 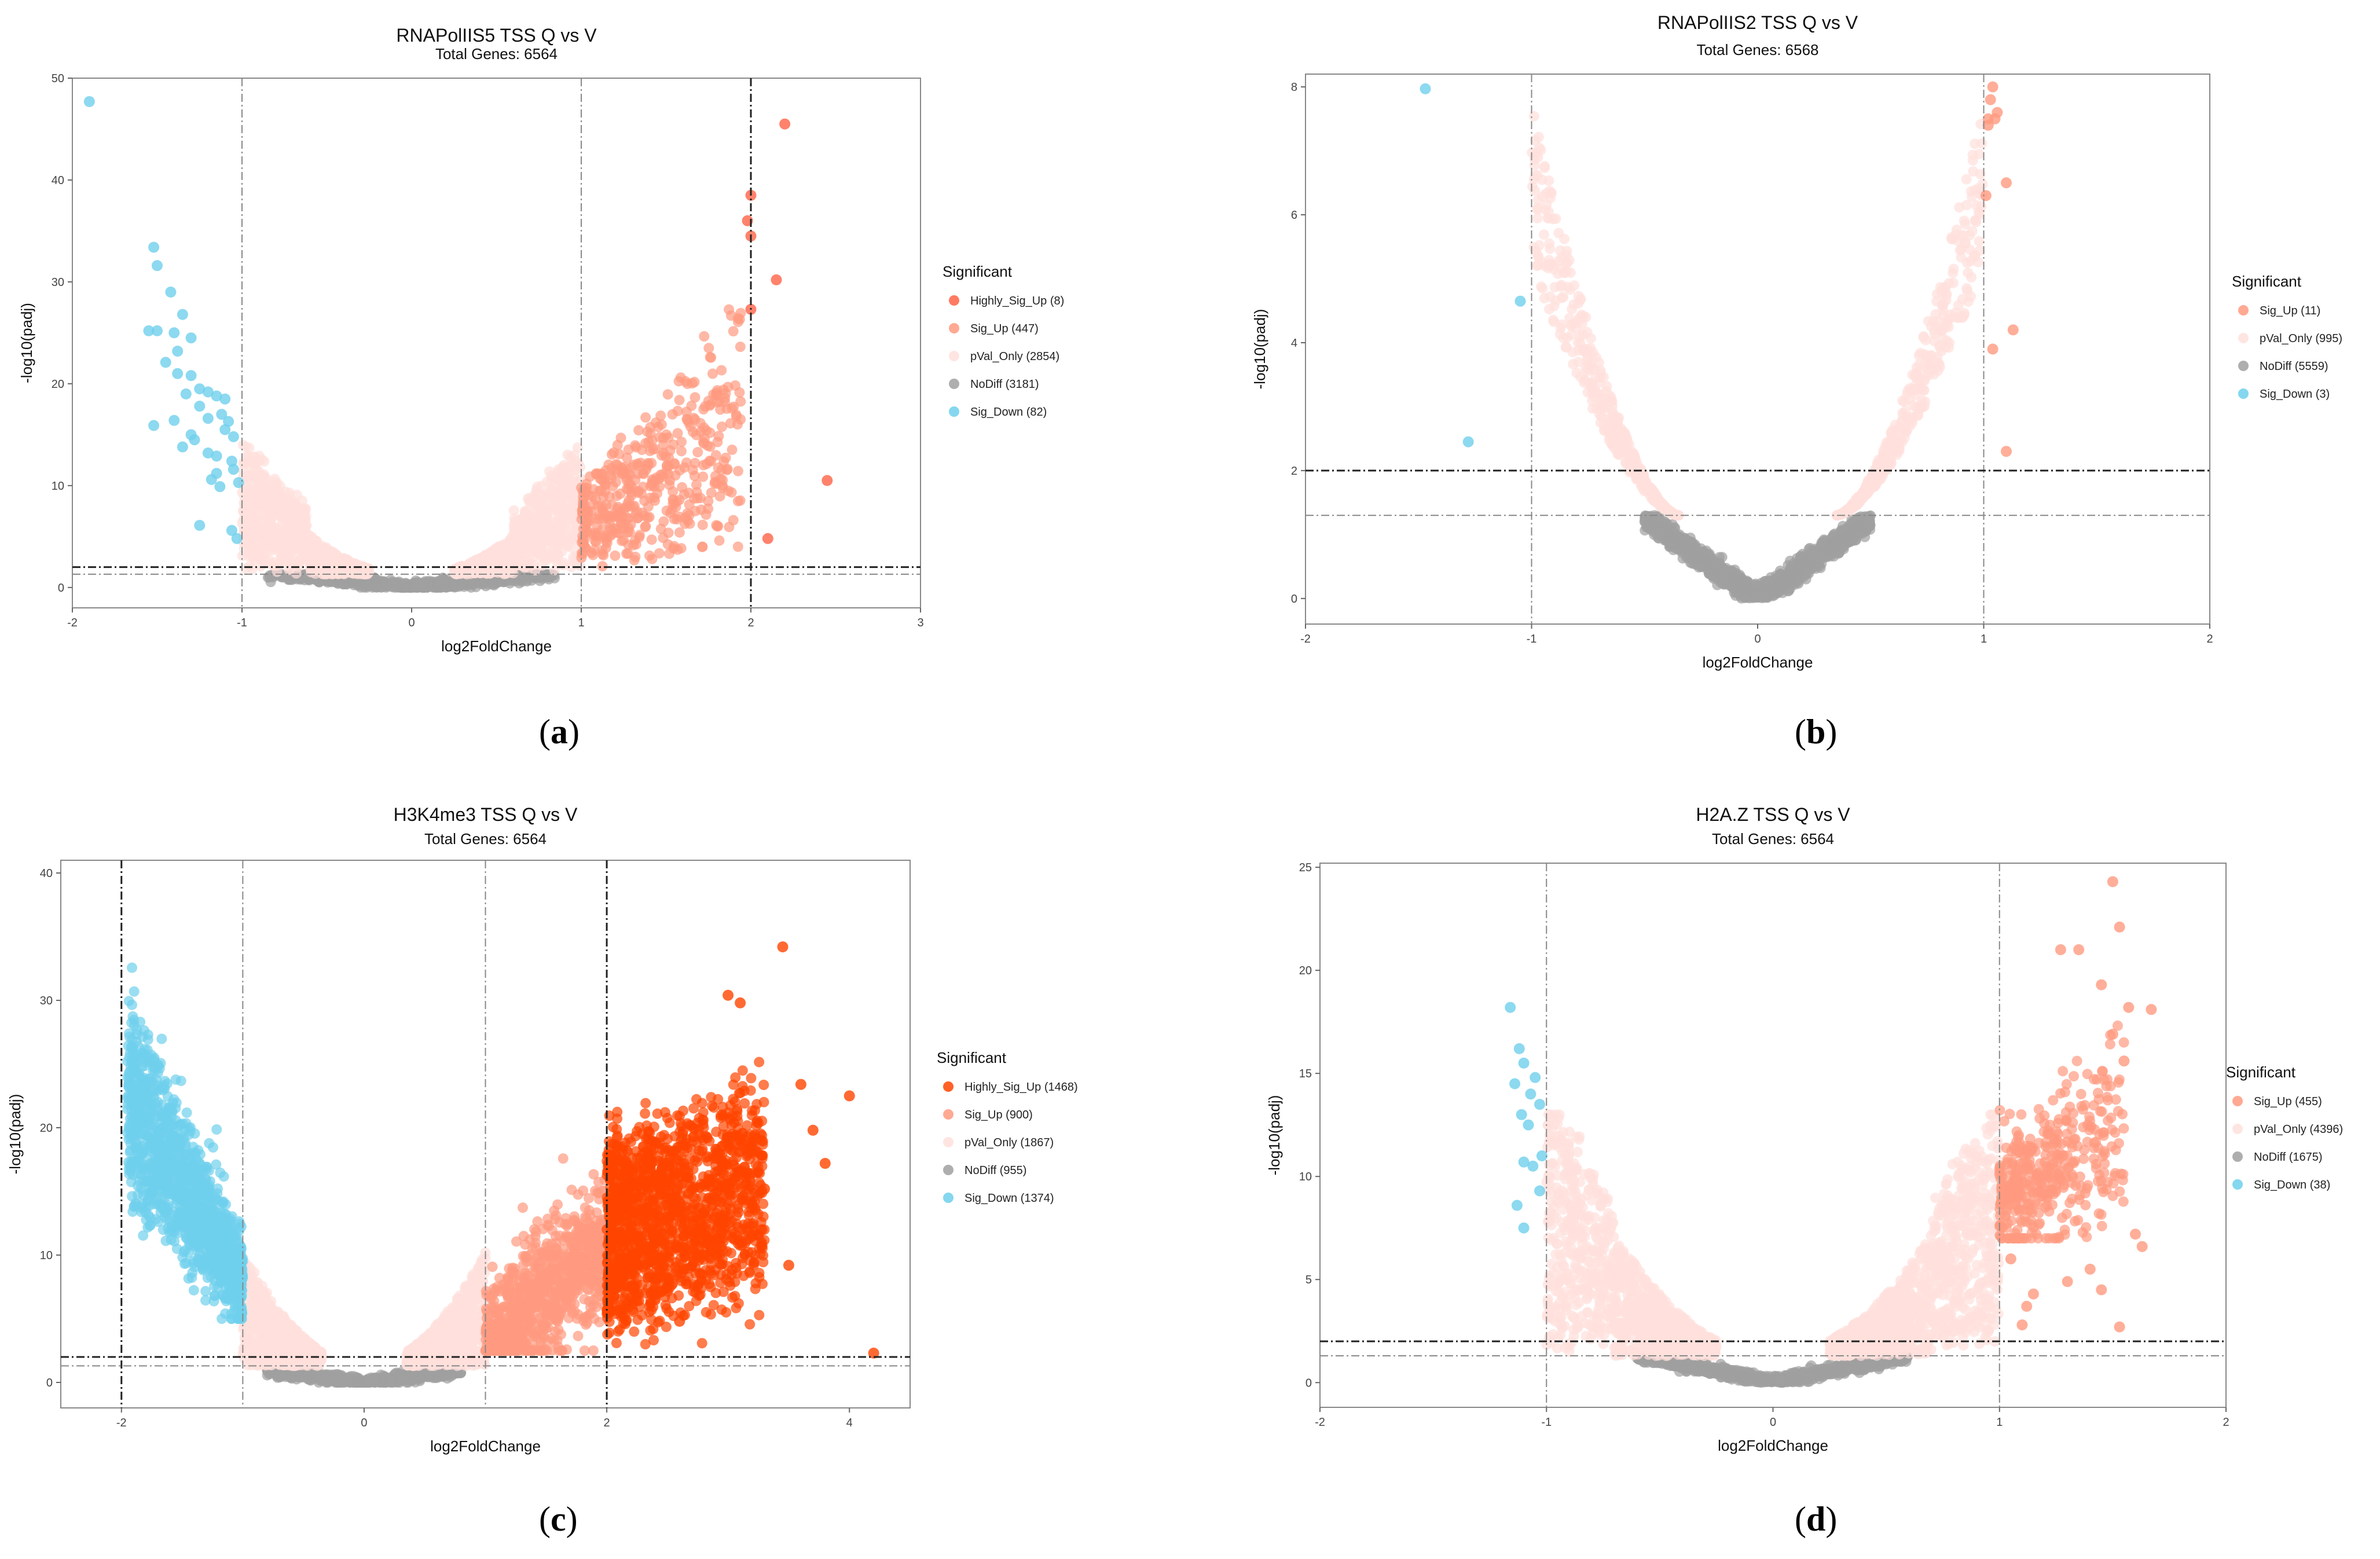 I want to click on legend-label: pVal_Only (2854), so click(x=1014, y=356).